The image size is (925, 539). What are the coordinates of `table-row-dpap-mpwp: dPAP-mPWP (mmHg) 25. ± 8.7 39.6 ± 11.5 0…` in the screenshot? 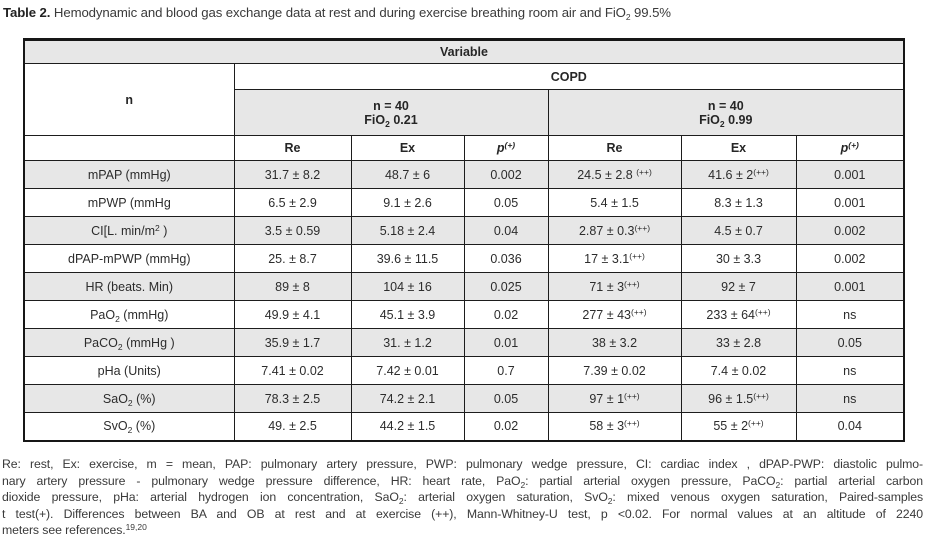 It's located at (464, 258).